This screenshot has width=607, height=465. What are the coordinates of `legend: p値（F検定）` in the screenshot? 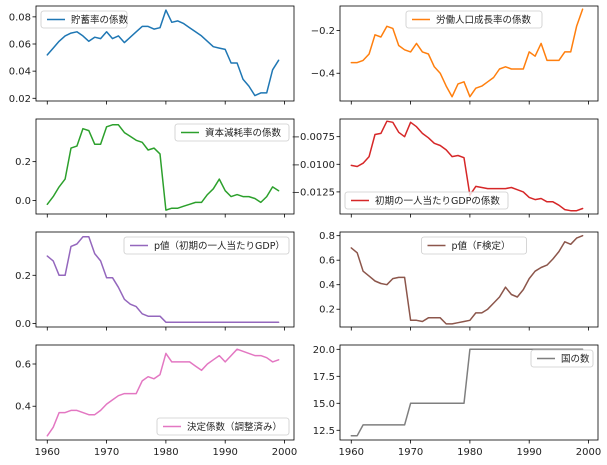 It's located at (474, 245).